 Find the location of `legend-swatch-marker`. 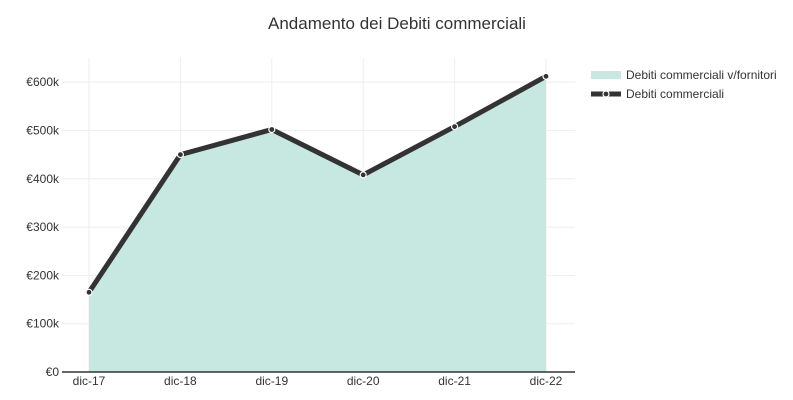

legend-swatch-marker is located at coordinates (606, 94).